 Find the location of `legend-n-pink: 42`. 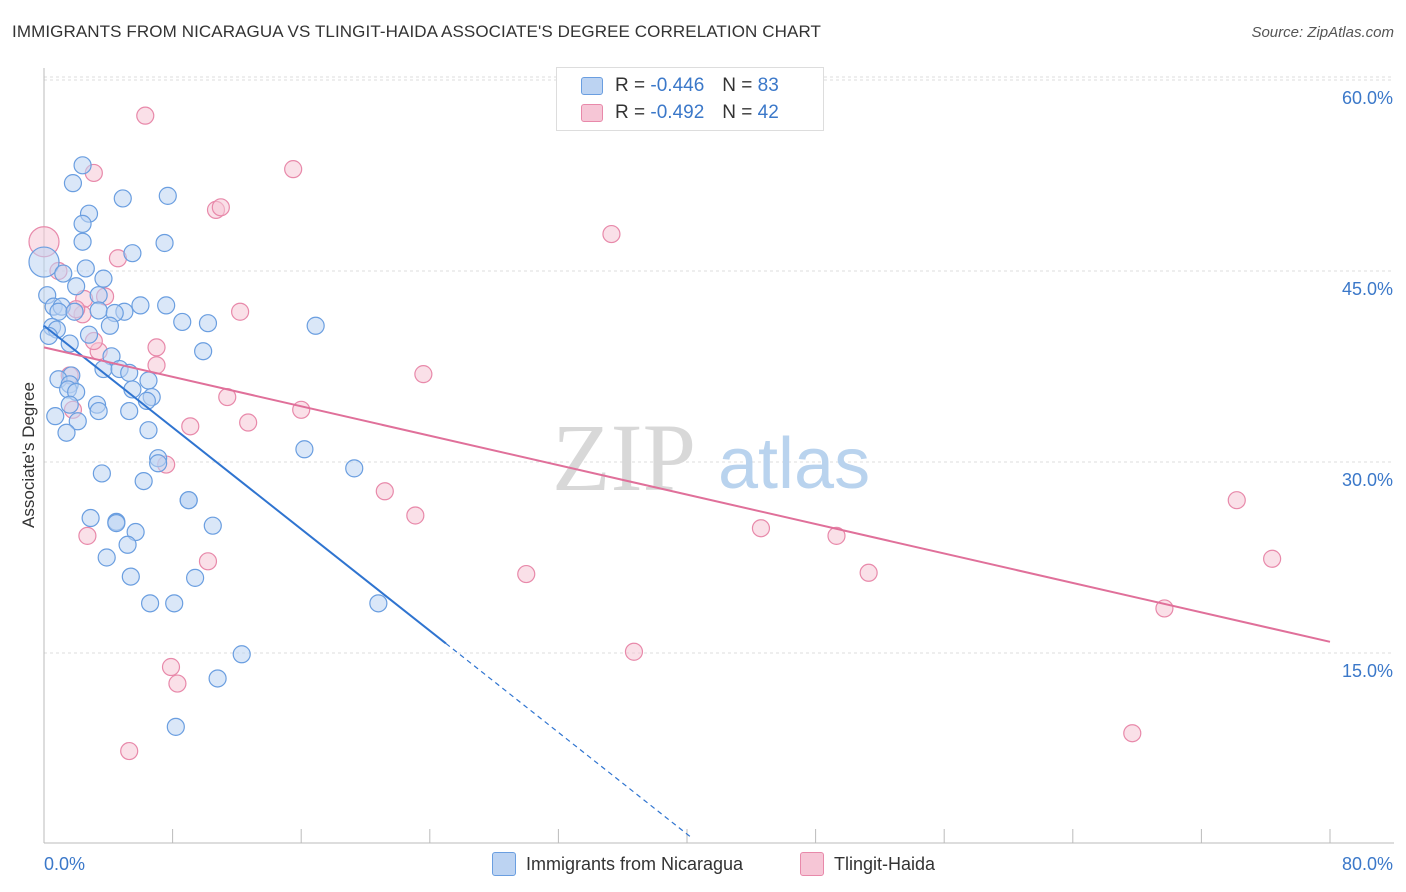

legend-n-pink: 42 is located at coordinates (768, 112).